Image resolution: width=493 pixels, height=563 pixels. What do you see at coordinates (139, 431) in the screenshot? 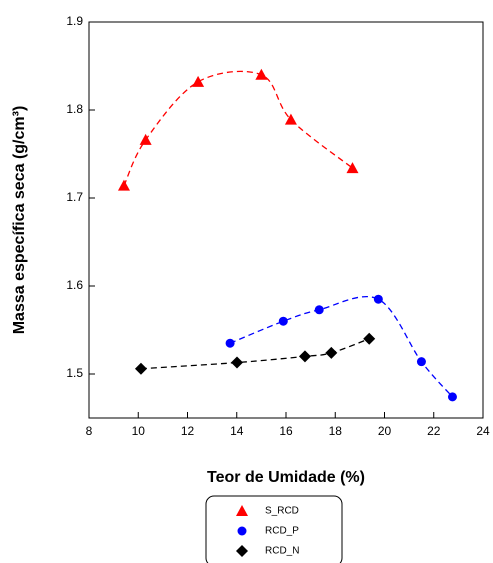
I see `x-tick-label: 10` at bounding box center [139, 431].